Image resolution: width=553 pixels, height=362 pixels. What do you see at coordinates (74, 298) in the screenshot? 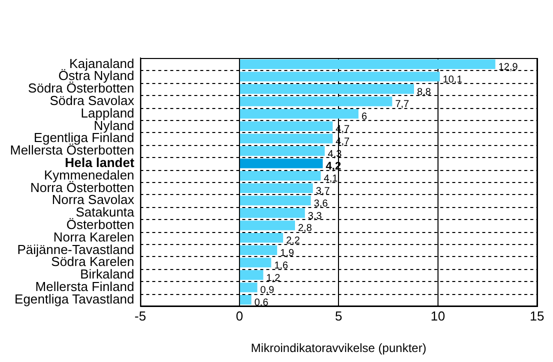
I see `y-tick-label: Egentliga Tavastland` at bounding box center [74, 298].